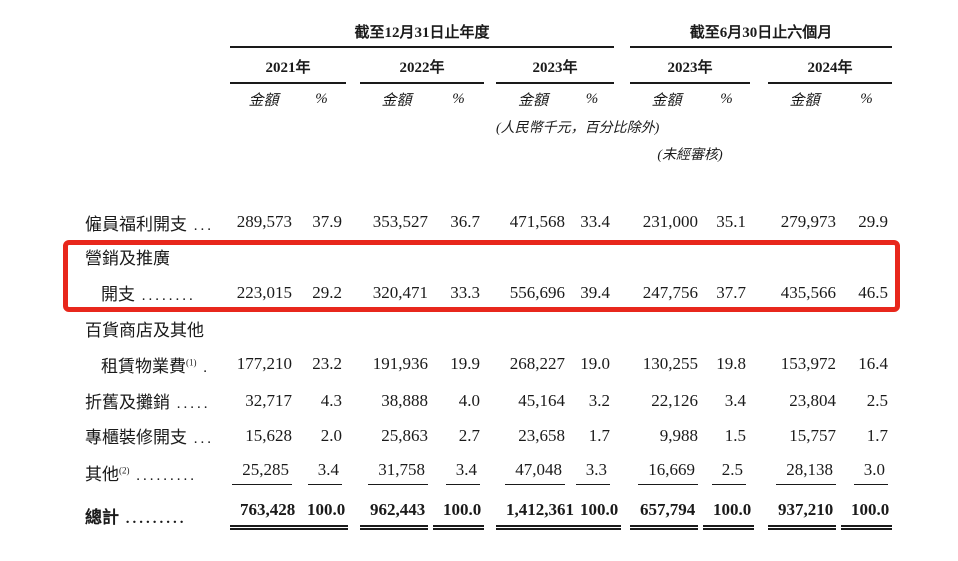  I want to click on amount-value: 25,863, so click(404, 435).